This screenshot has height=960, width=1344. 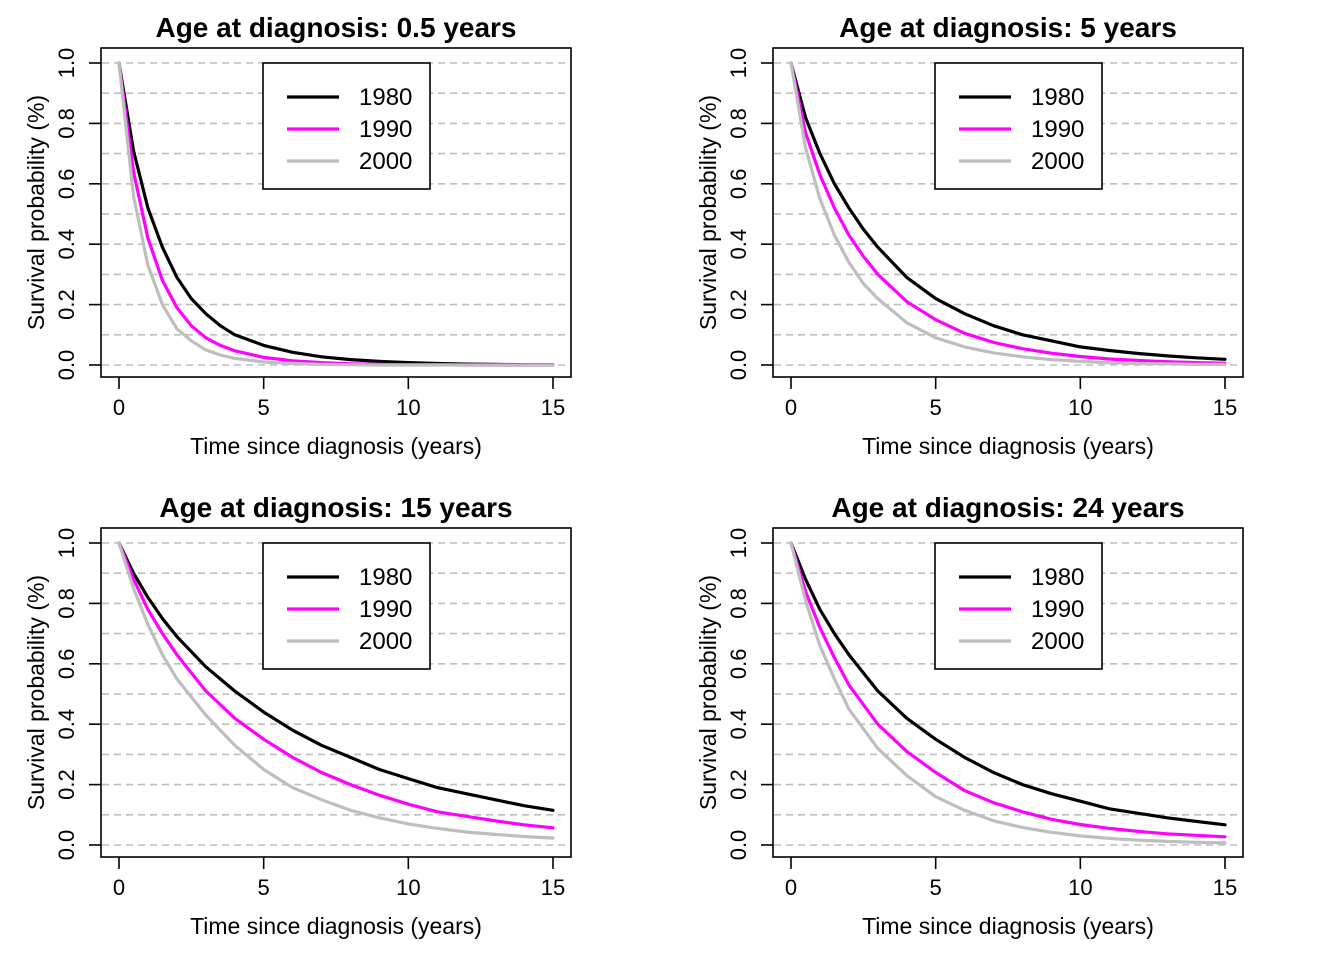 I want to click on chart-title: Age at diagnosis: 15 years, so click(x=335, y=507).